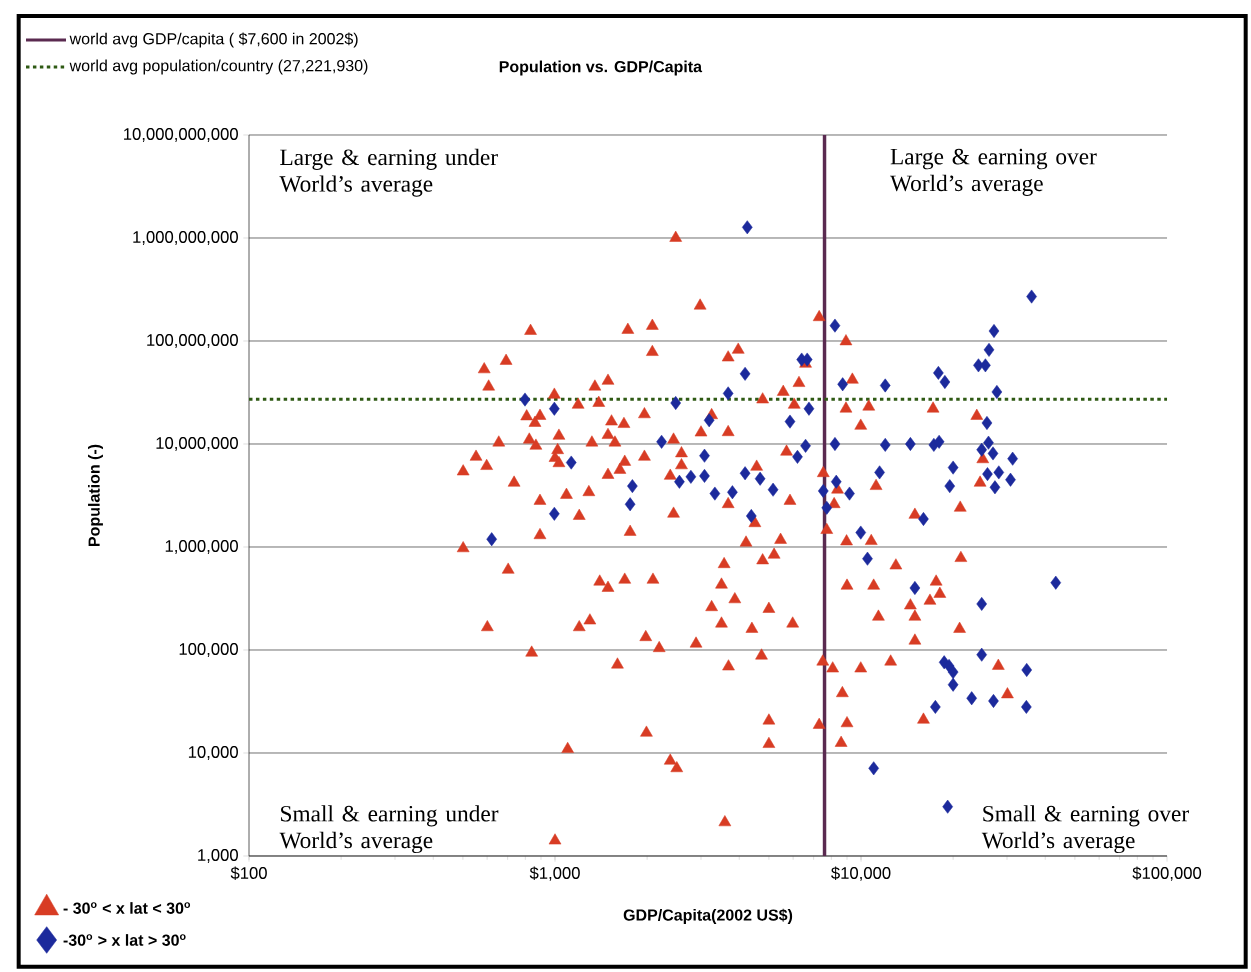  What do you see at coordinates (181, 135) in the screenshot?
I see `y-tick-label: 10,000,000,000` at bounding box center [181, 135].